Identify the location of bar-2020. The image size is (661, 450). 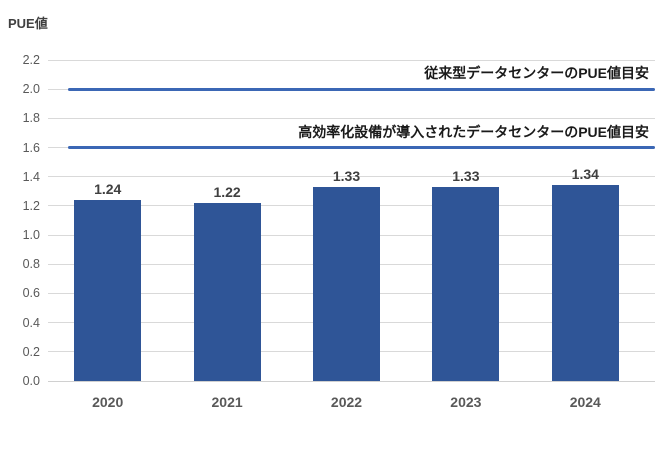
(108, 290).